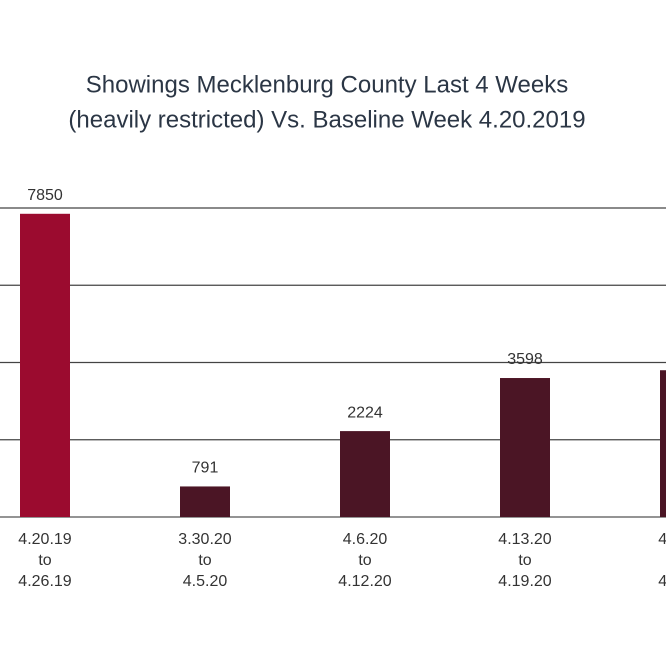  I want to click on x-tick-line: 4.5.20, so click(205, 581).